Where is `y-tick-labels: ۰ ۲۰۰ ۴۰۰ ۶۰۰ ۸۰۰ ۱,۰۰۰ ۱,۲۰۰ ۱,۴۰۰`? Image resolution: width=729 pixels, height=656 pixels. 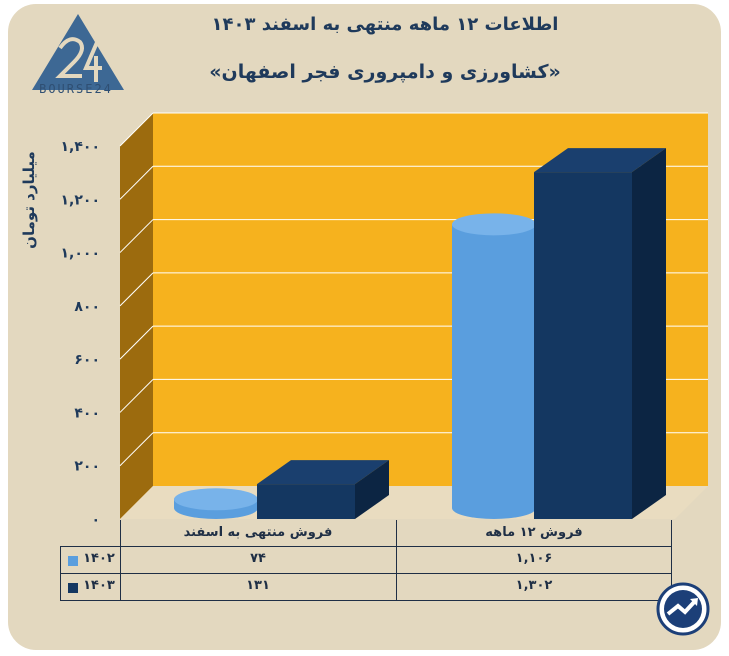
y-tick-labels: ۰ ۲۰۰ ۴۰۰ ۶۰۰ ۸۰۰ ۱,۰۰۰ ۱,۲۰۰ ۱,۴۰۰ is located at coordinates (81, 333).